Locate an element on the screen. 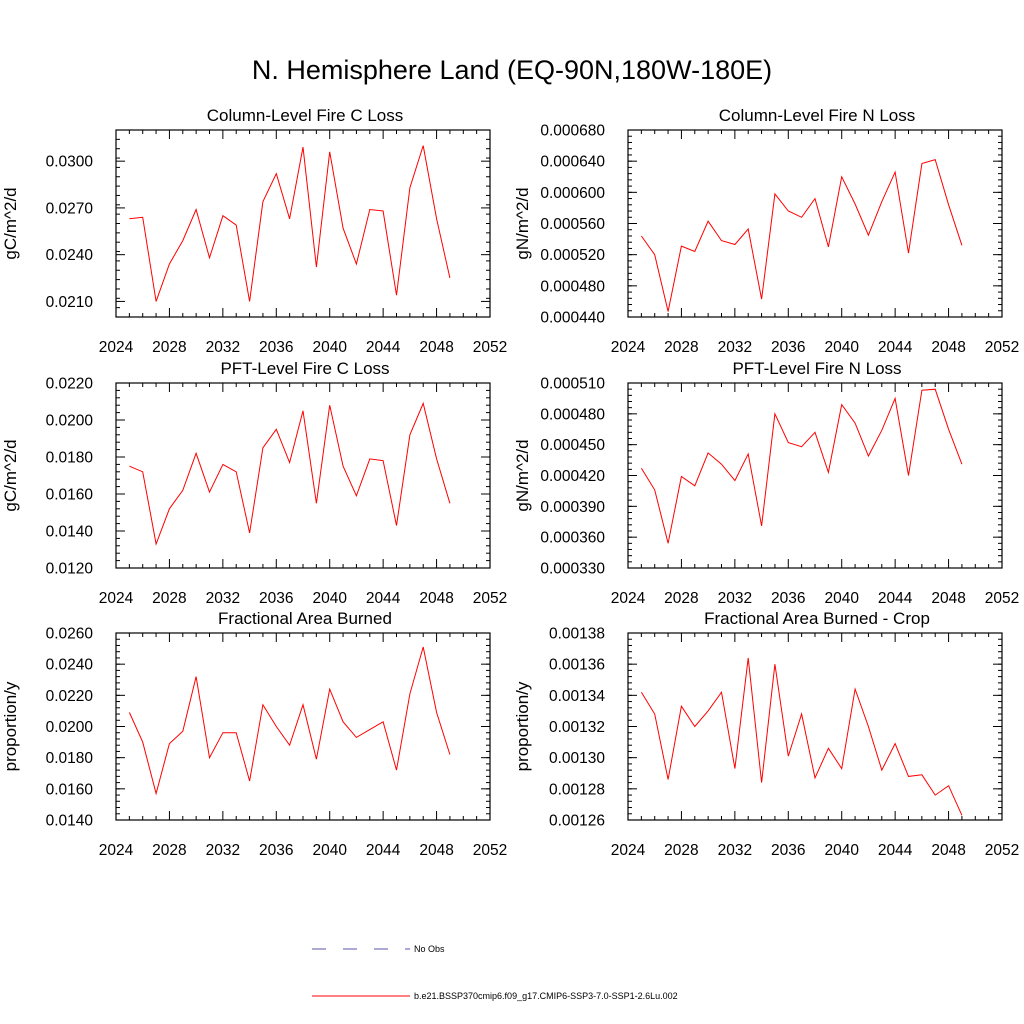 The height and width of the screenshot is (1024, 1024). y-tick-label: 0.000440 is located at coordinates (572, 318).